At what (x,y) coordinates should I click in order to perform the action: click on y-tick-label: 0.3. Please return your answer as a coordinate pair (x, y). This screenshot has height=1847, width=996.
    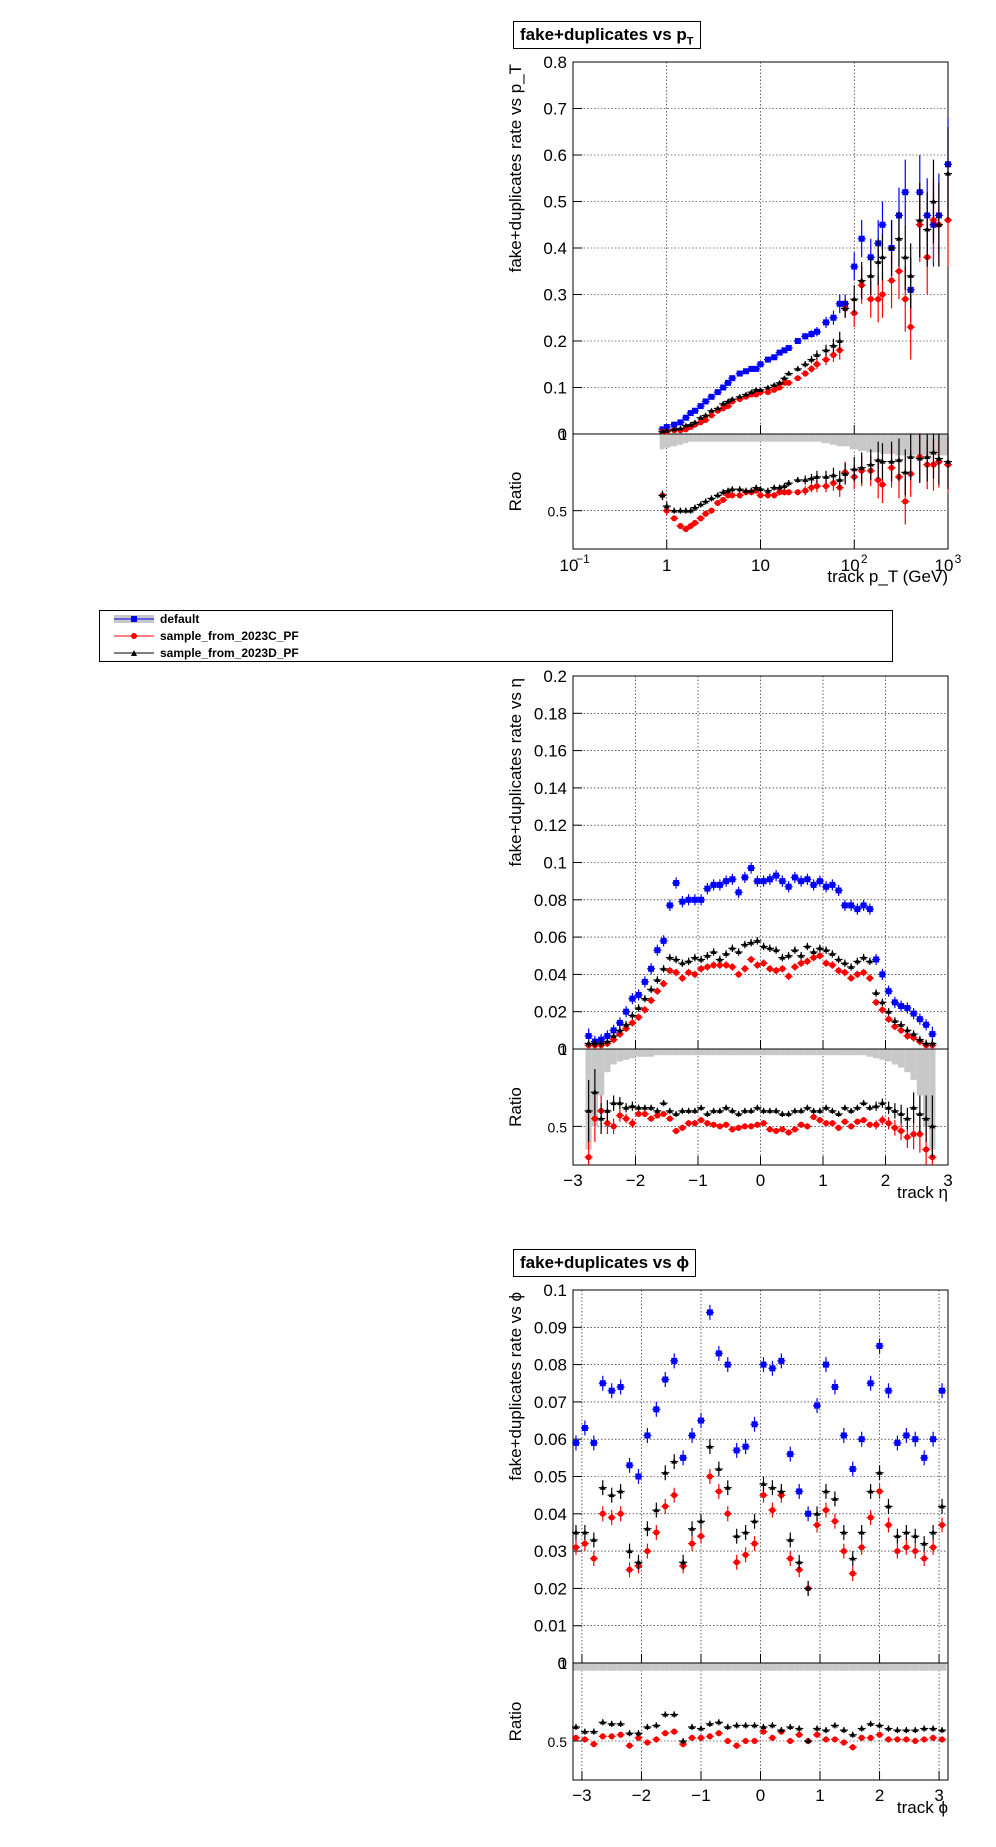
    Looking at the image, I should click on (555, 295).